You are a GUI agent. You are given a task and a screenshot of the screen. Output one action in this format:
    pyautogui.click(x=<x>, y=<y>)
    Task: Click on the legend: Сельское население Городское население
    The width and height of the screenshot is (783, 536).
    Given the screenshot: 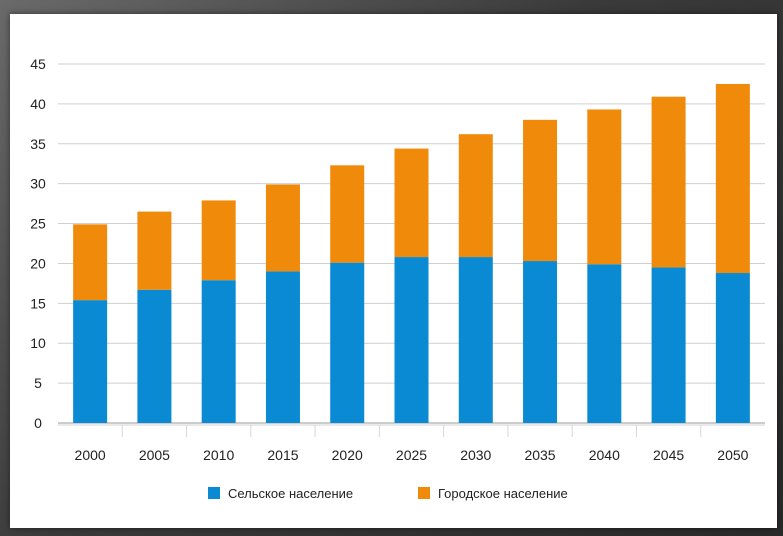 What is the action you would take?
    pyautogui.click(x=388, y=493)
    